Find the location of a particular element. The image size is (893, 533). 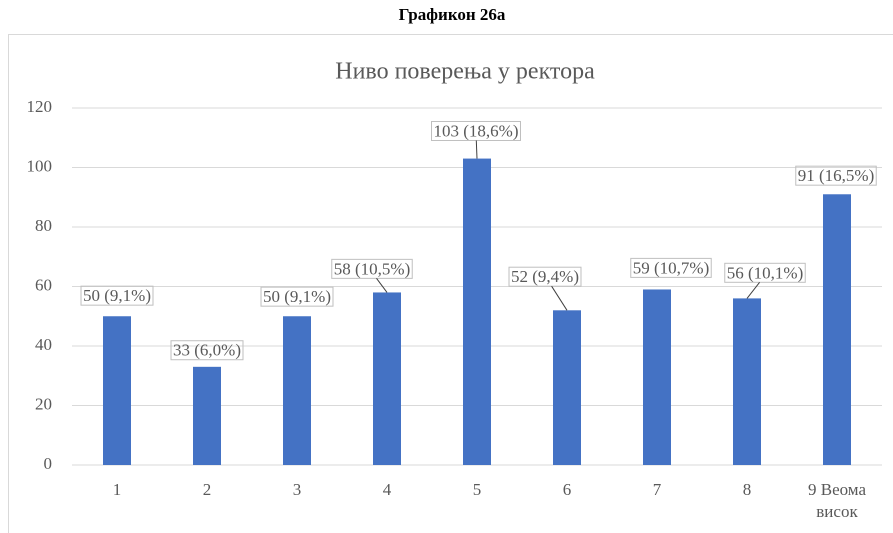

x-tick-label: 9 Веома висок is located at coordinates (837, 500).